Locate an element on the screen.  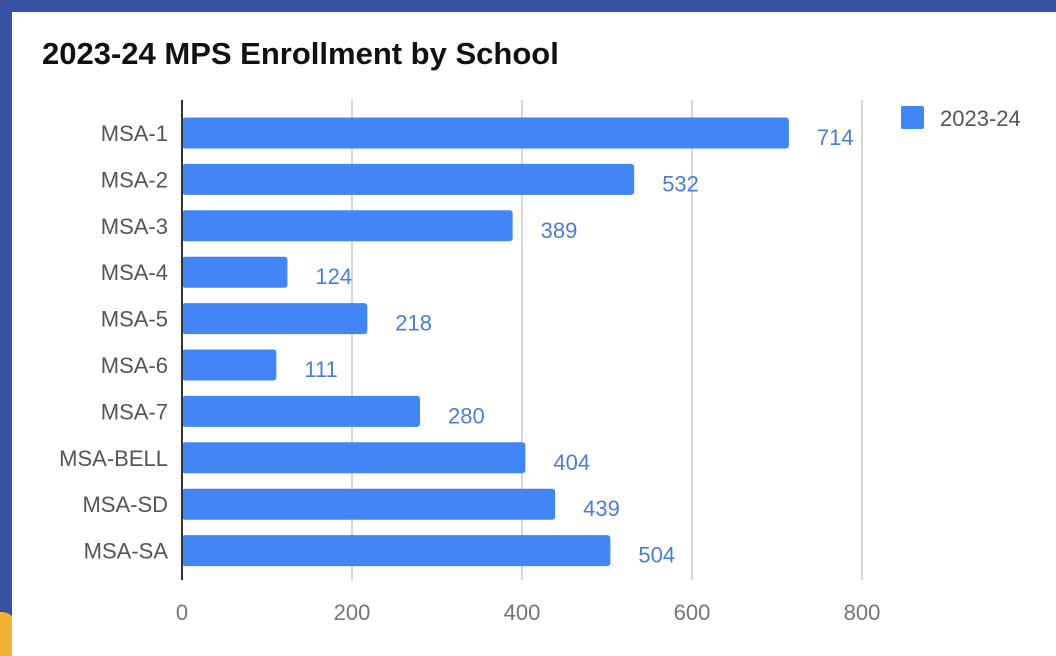
x-tick-label: 800 is located at coordinates (862, 612).